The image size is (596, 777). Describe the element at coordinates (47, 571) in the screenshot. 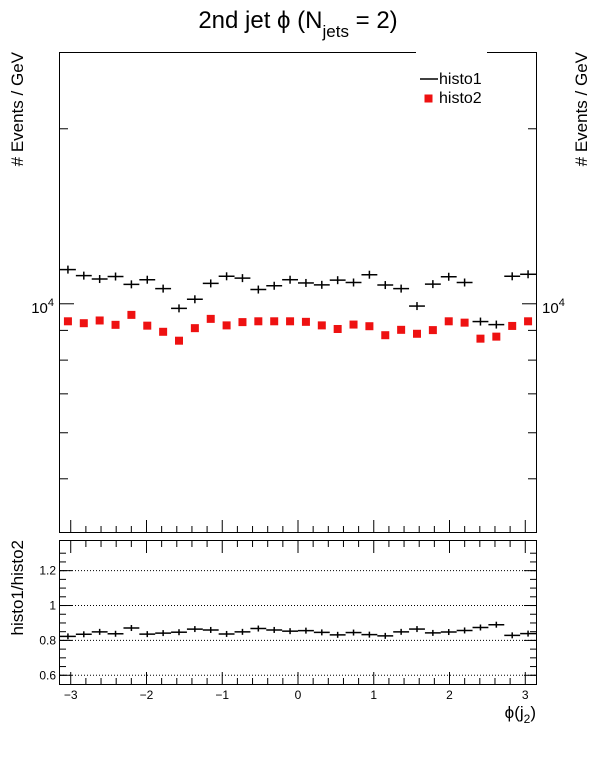

I see `ratio-y-tick-label: 1.2` at that location.